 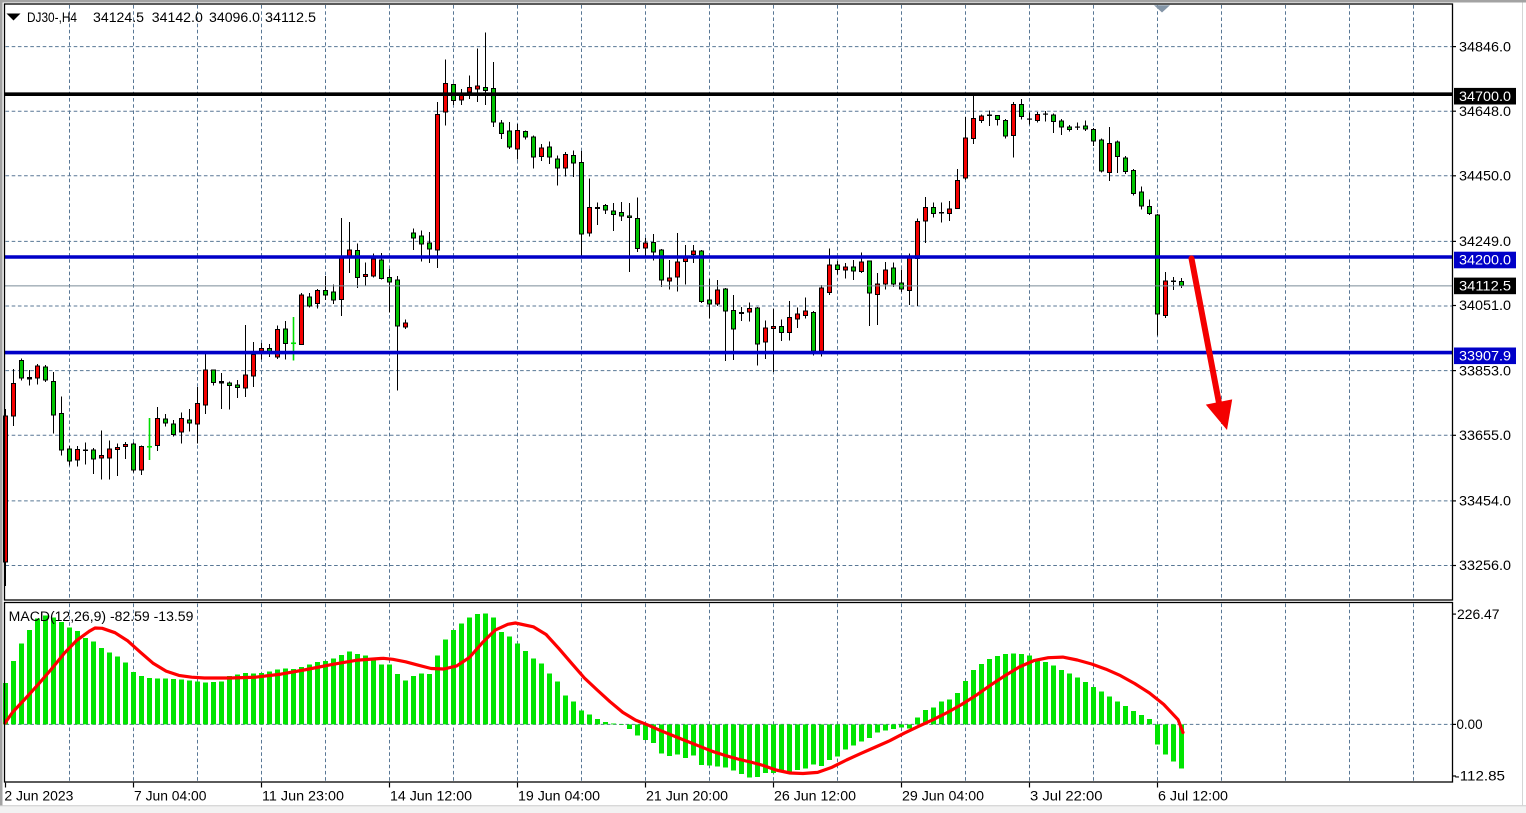 I want to click on svg-text: DJ30-,H4, so click(x=52, y=17).